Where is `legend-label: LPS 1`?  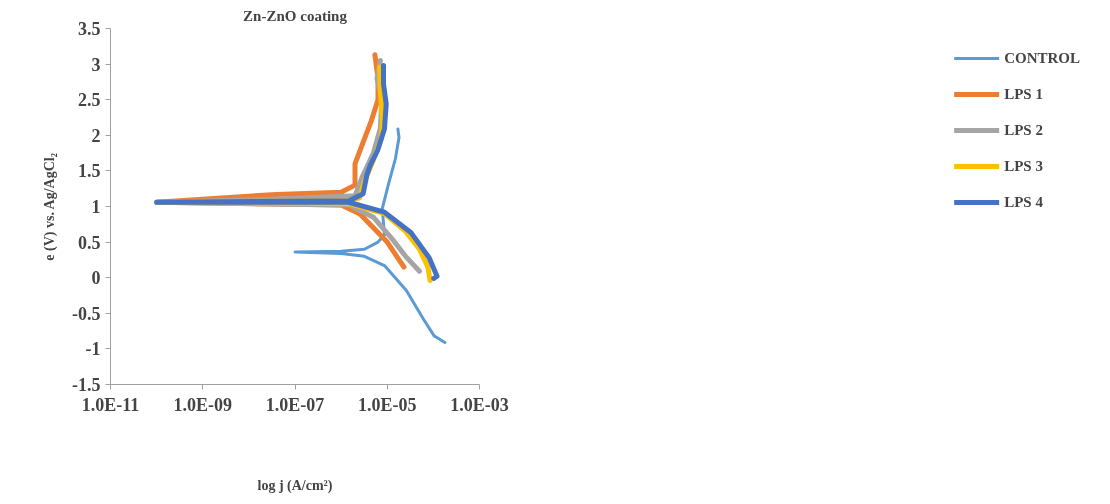 legend-label: LPS 1 is located at coordinates (1023, 94).